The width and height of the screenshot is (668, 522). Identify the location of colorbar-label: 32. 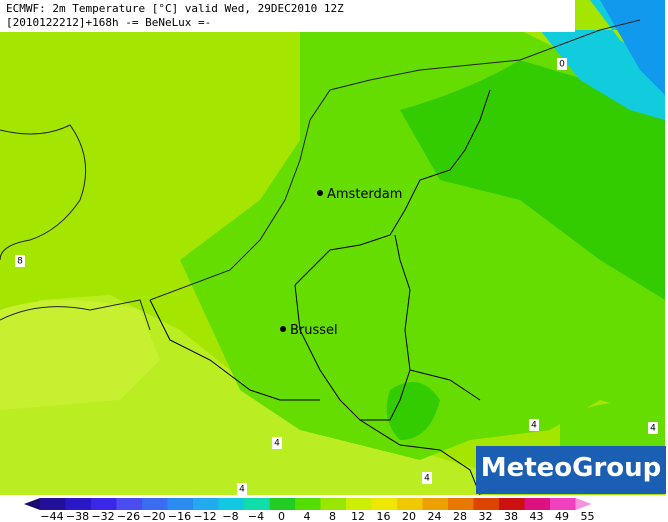
(486, 516).